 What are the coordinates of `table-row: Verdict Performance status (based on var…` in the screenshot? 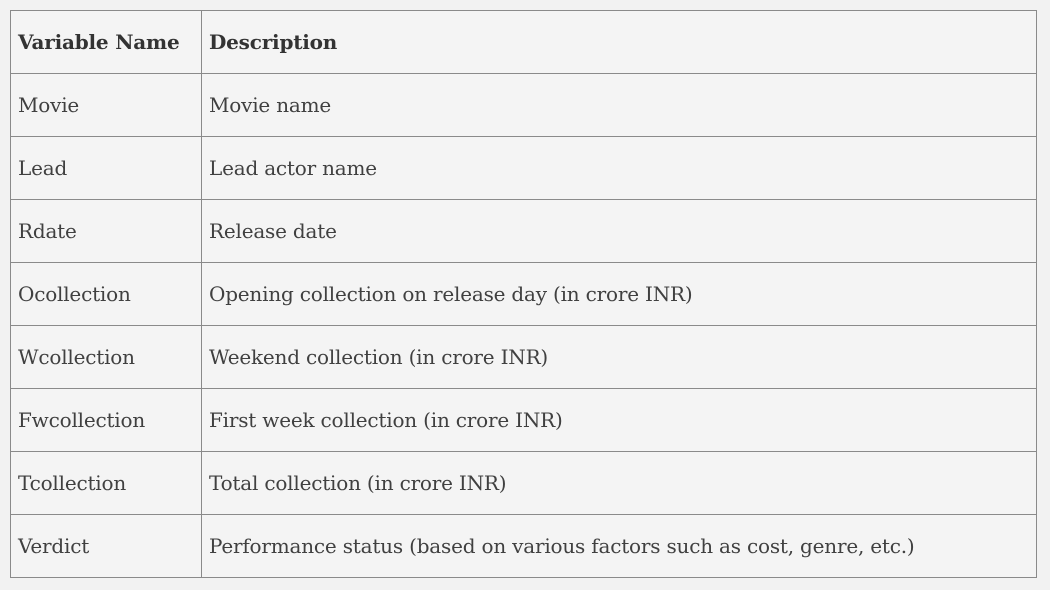 It's located at (523, 546).